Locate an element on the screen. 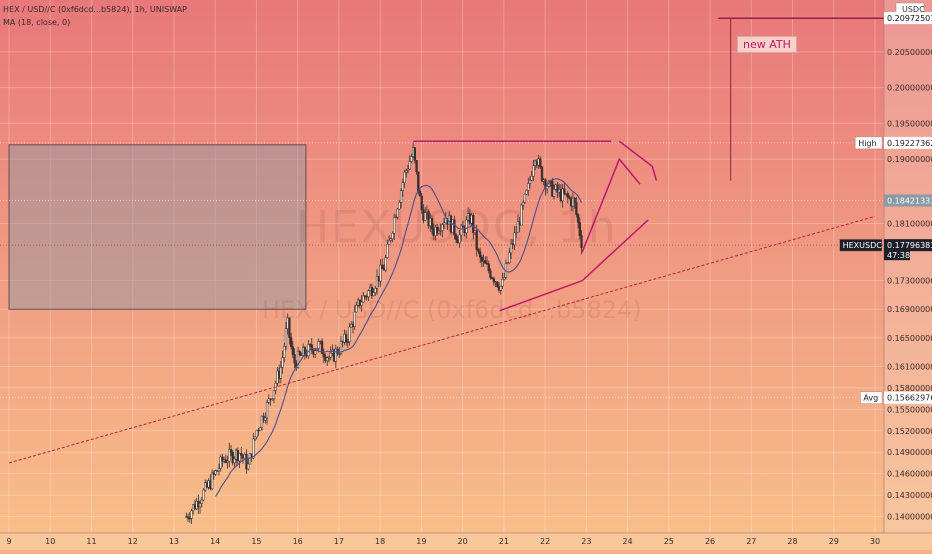 This screenshot has width=932, height=554. ma-indicator-label: MA (18, close, 0) is located at coordinates (37, 22).